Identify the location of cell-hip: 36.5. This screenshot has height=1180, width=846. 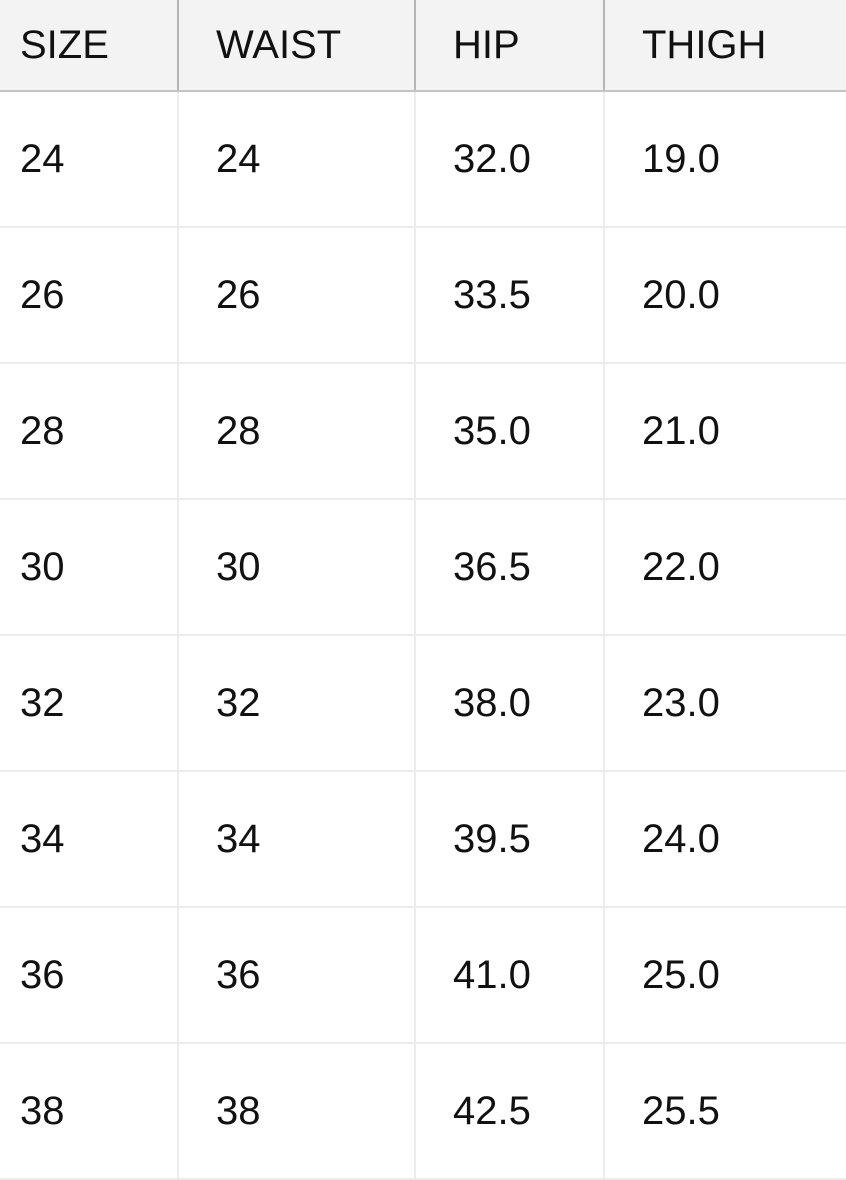
(509, 567).